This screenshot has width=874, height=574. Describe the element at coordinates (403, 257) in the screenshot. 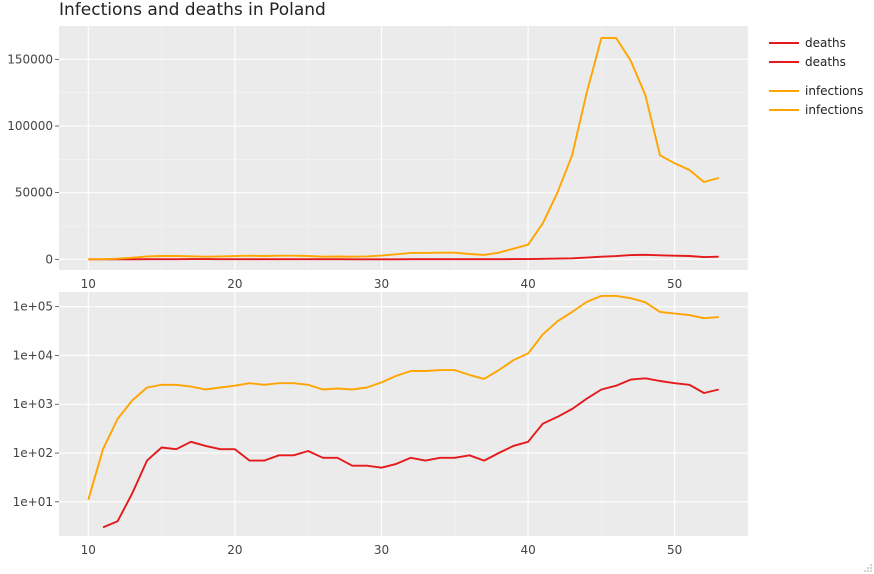

I see `series-line-deaths` at that location.